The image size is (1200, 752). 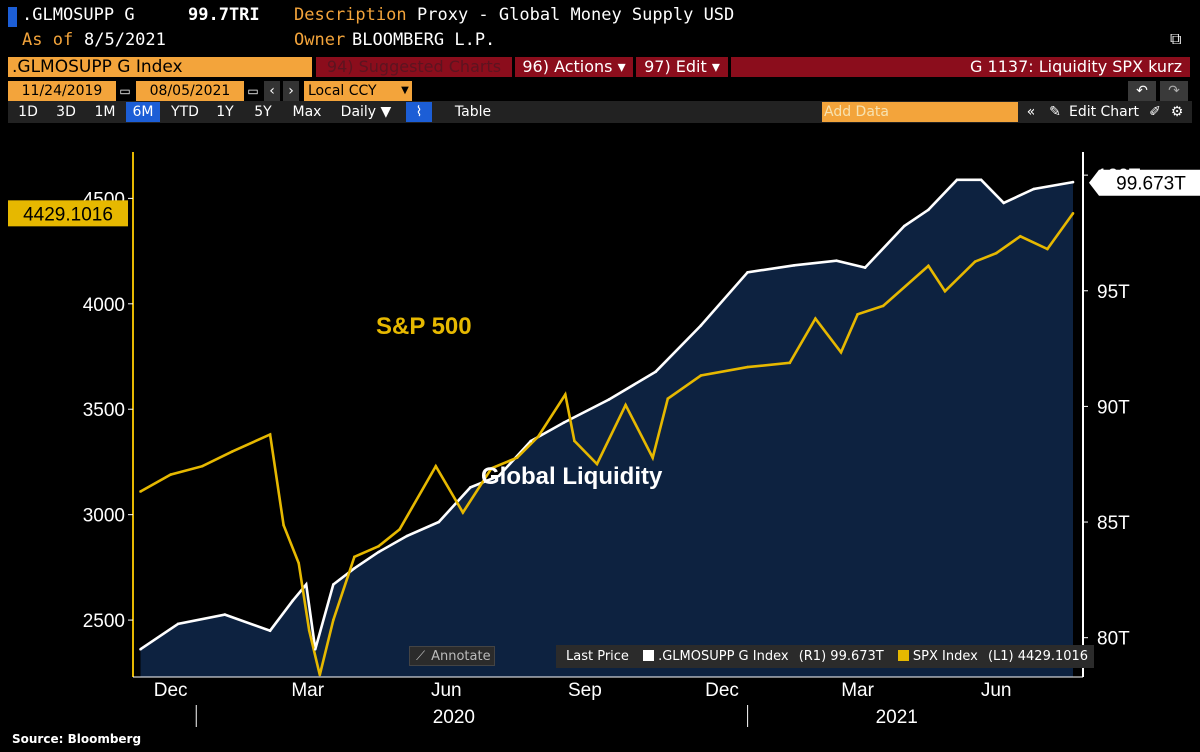 I want to click on edit-menu: 97) Edit ▾, so click(x=682, y=67).